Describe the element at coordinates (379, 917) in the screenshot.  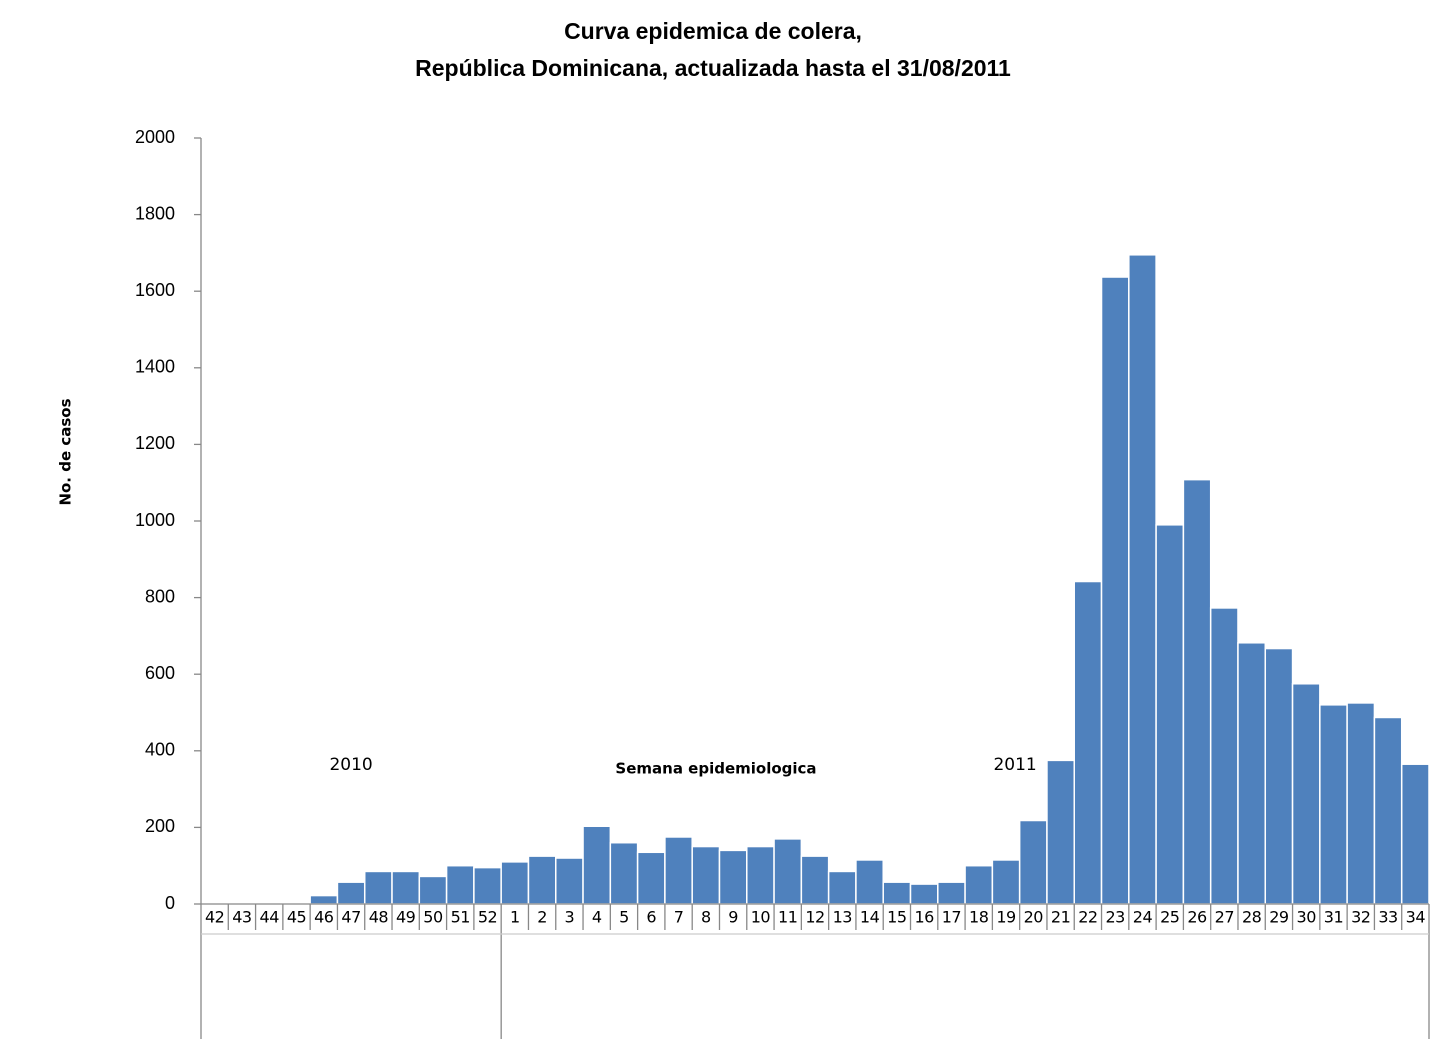
I see `x-tick-label: 48` at that location.